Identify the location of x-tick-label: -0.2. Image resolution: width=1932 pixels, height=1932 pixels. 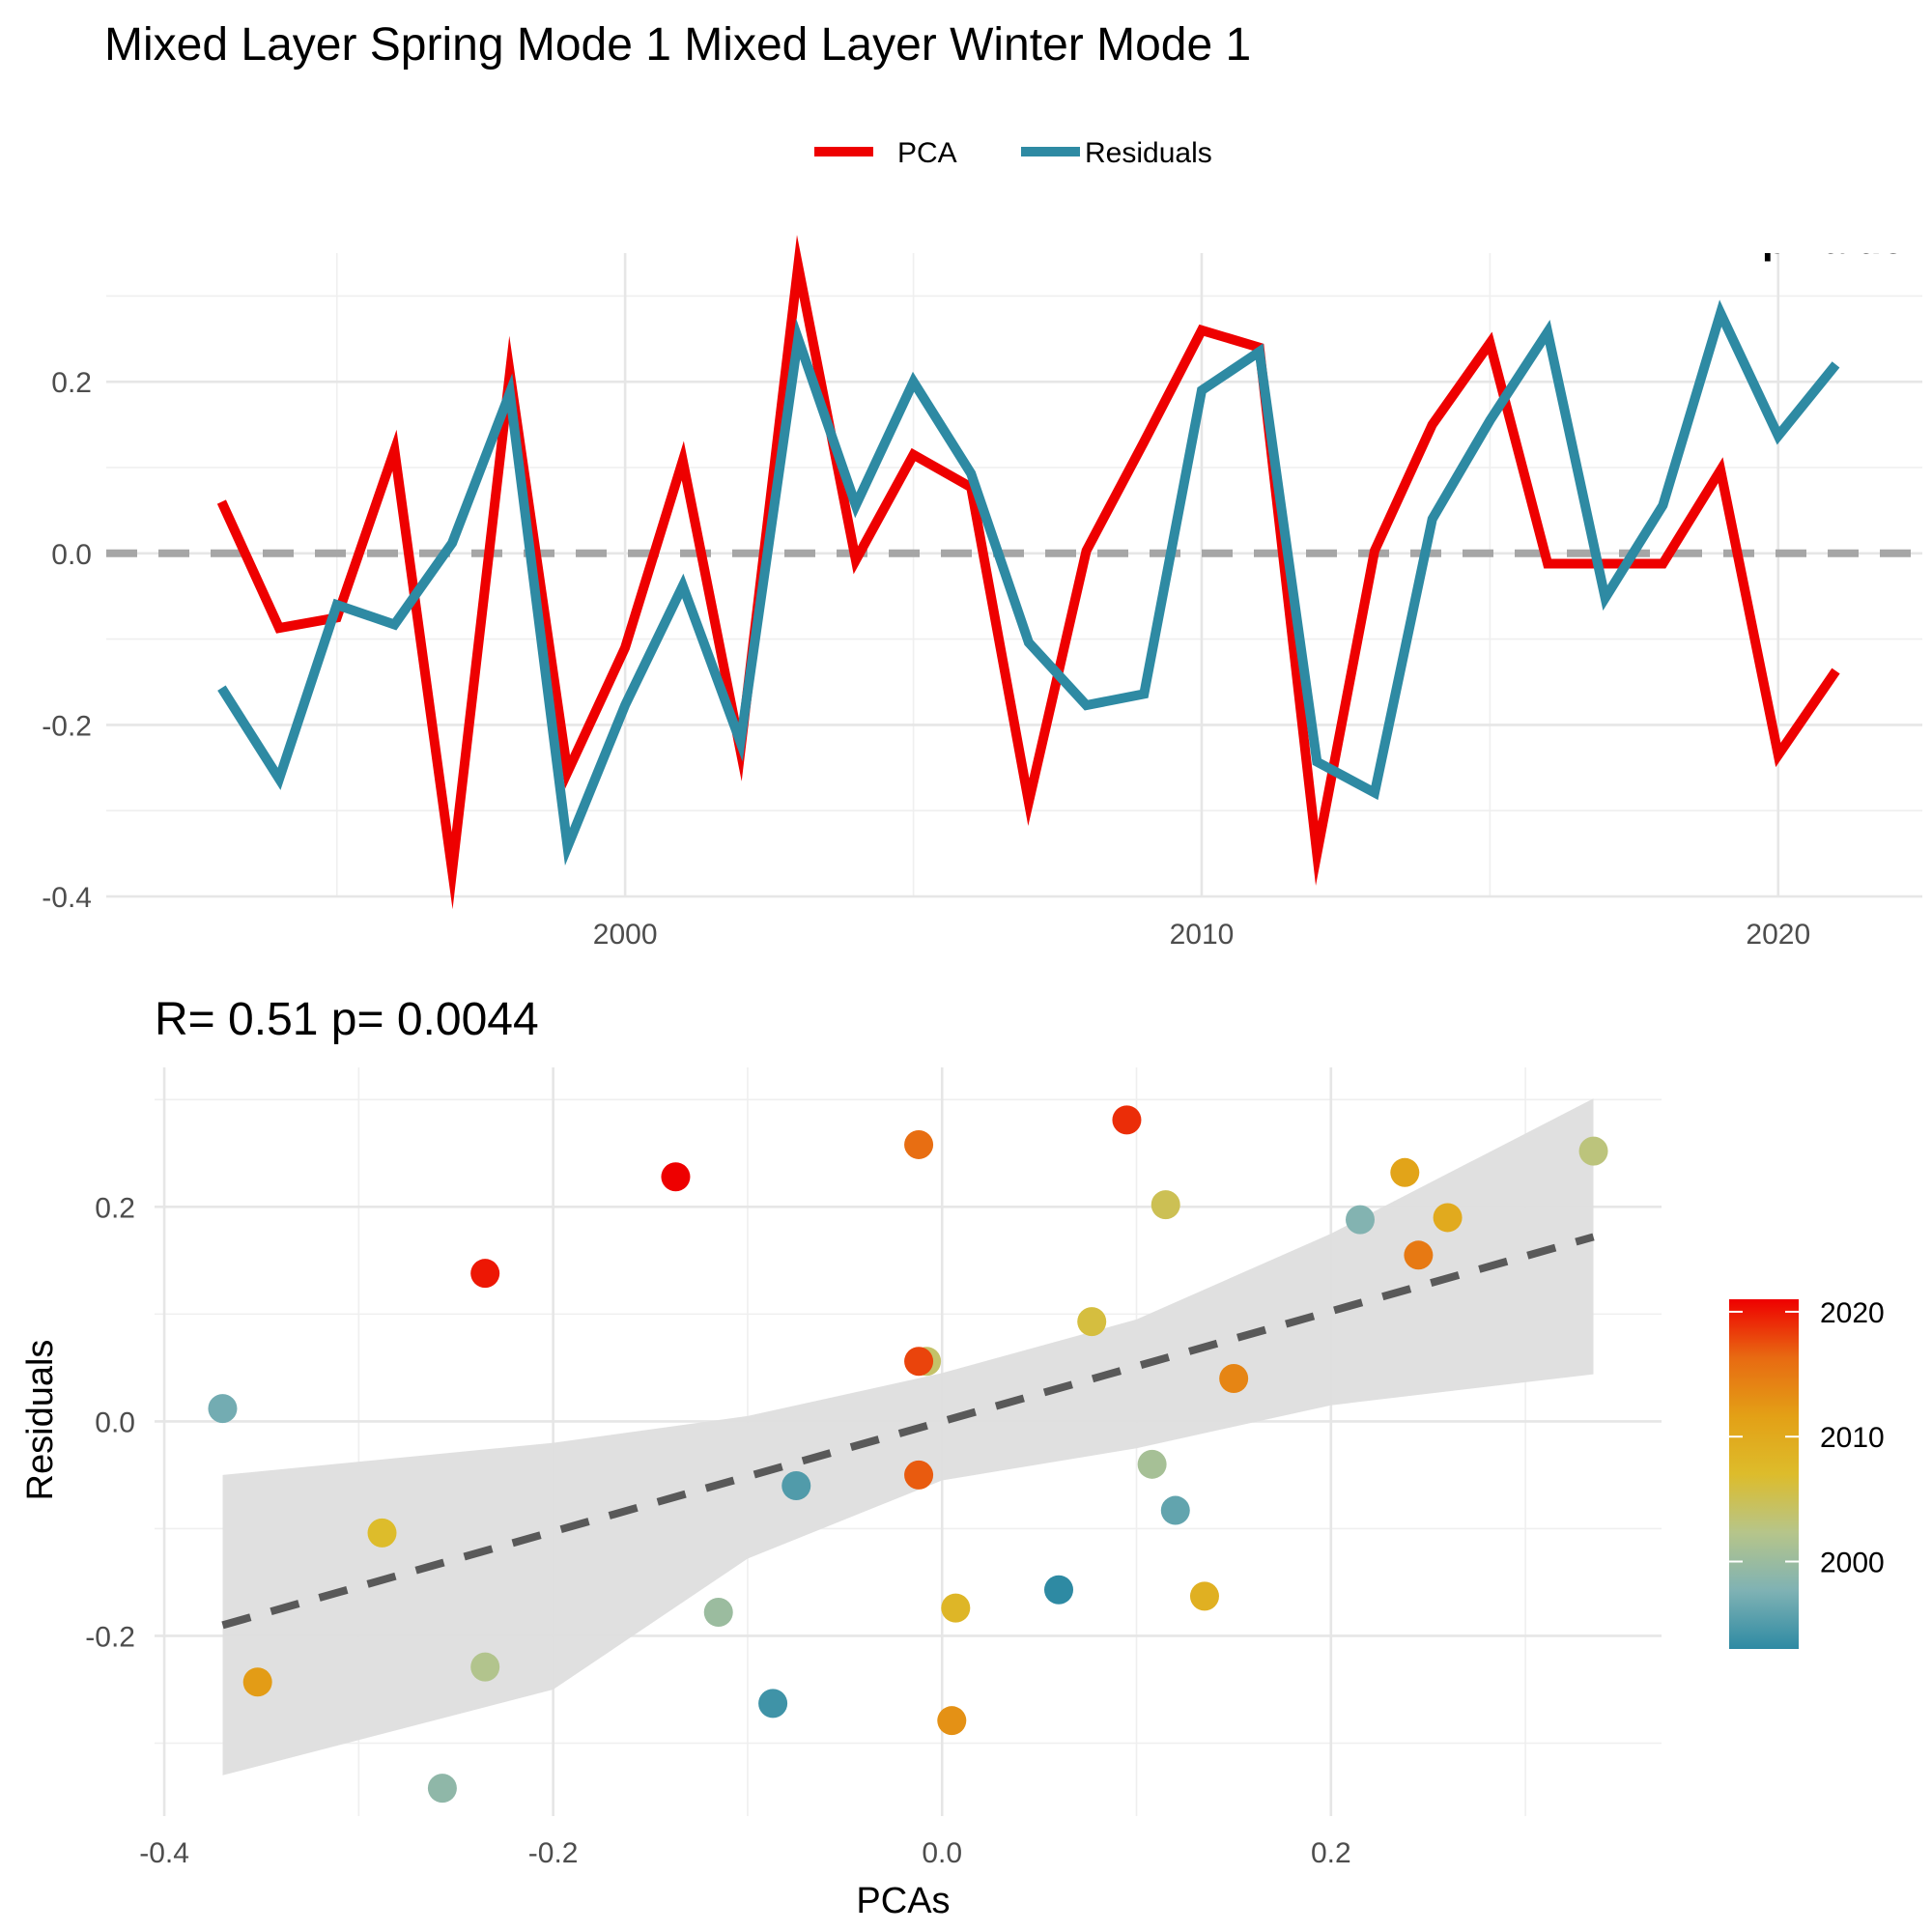
(553, 1853).